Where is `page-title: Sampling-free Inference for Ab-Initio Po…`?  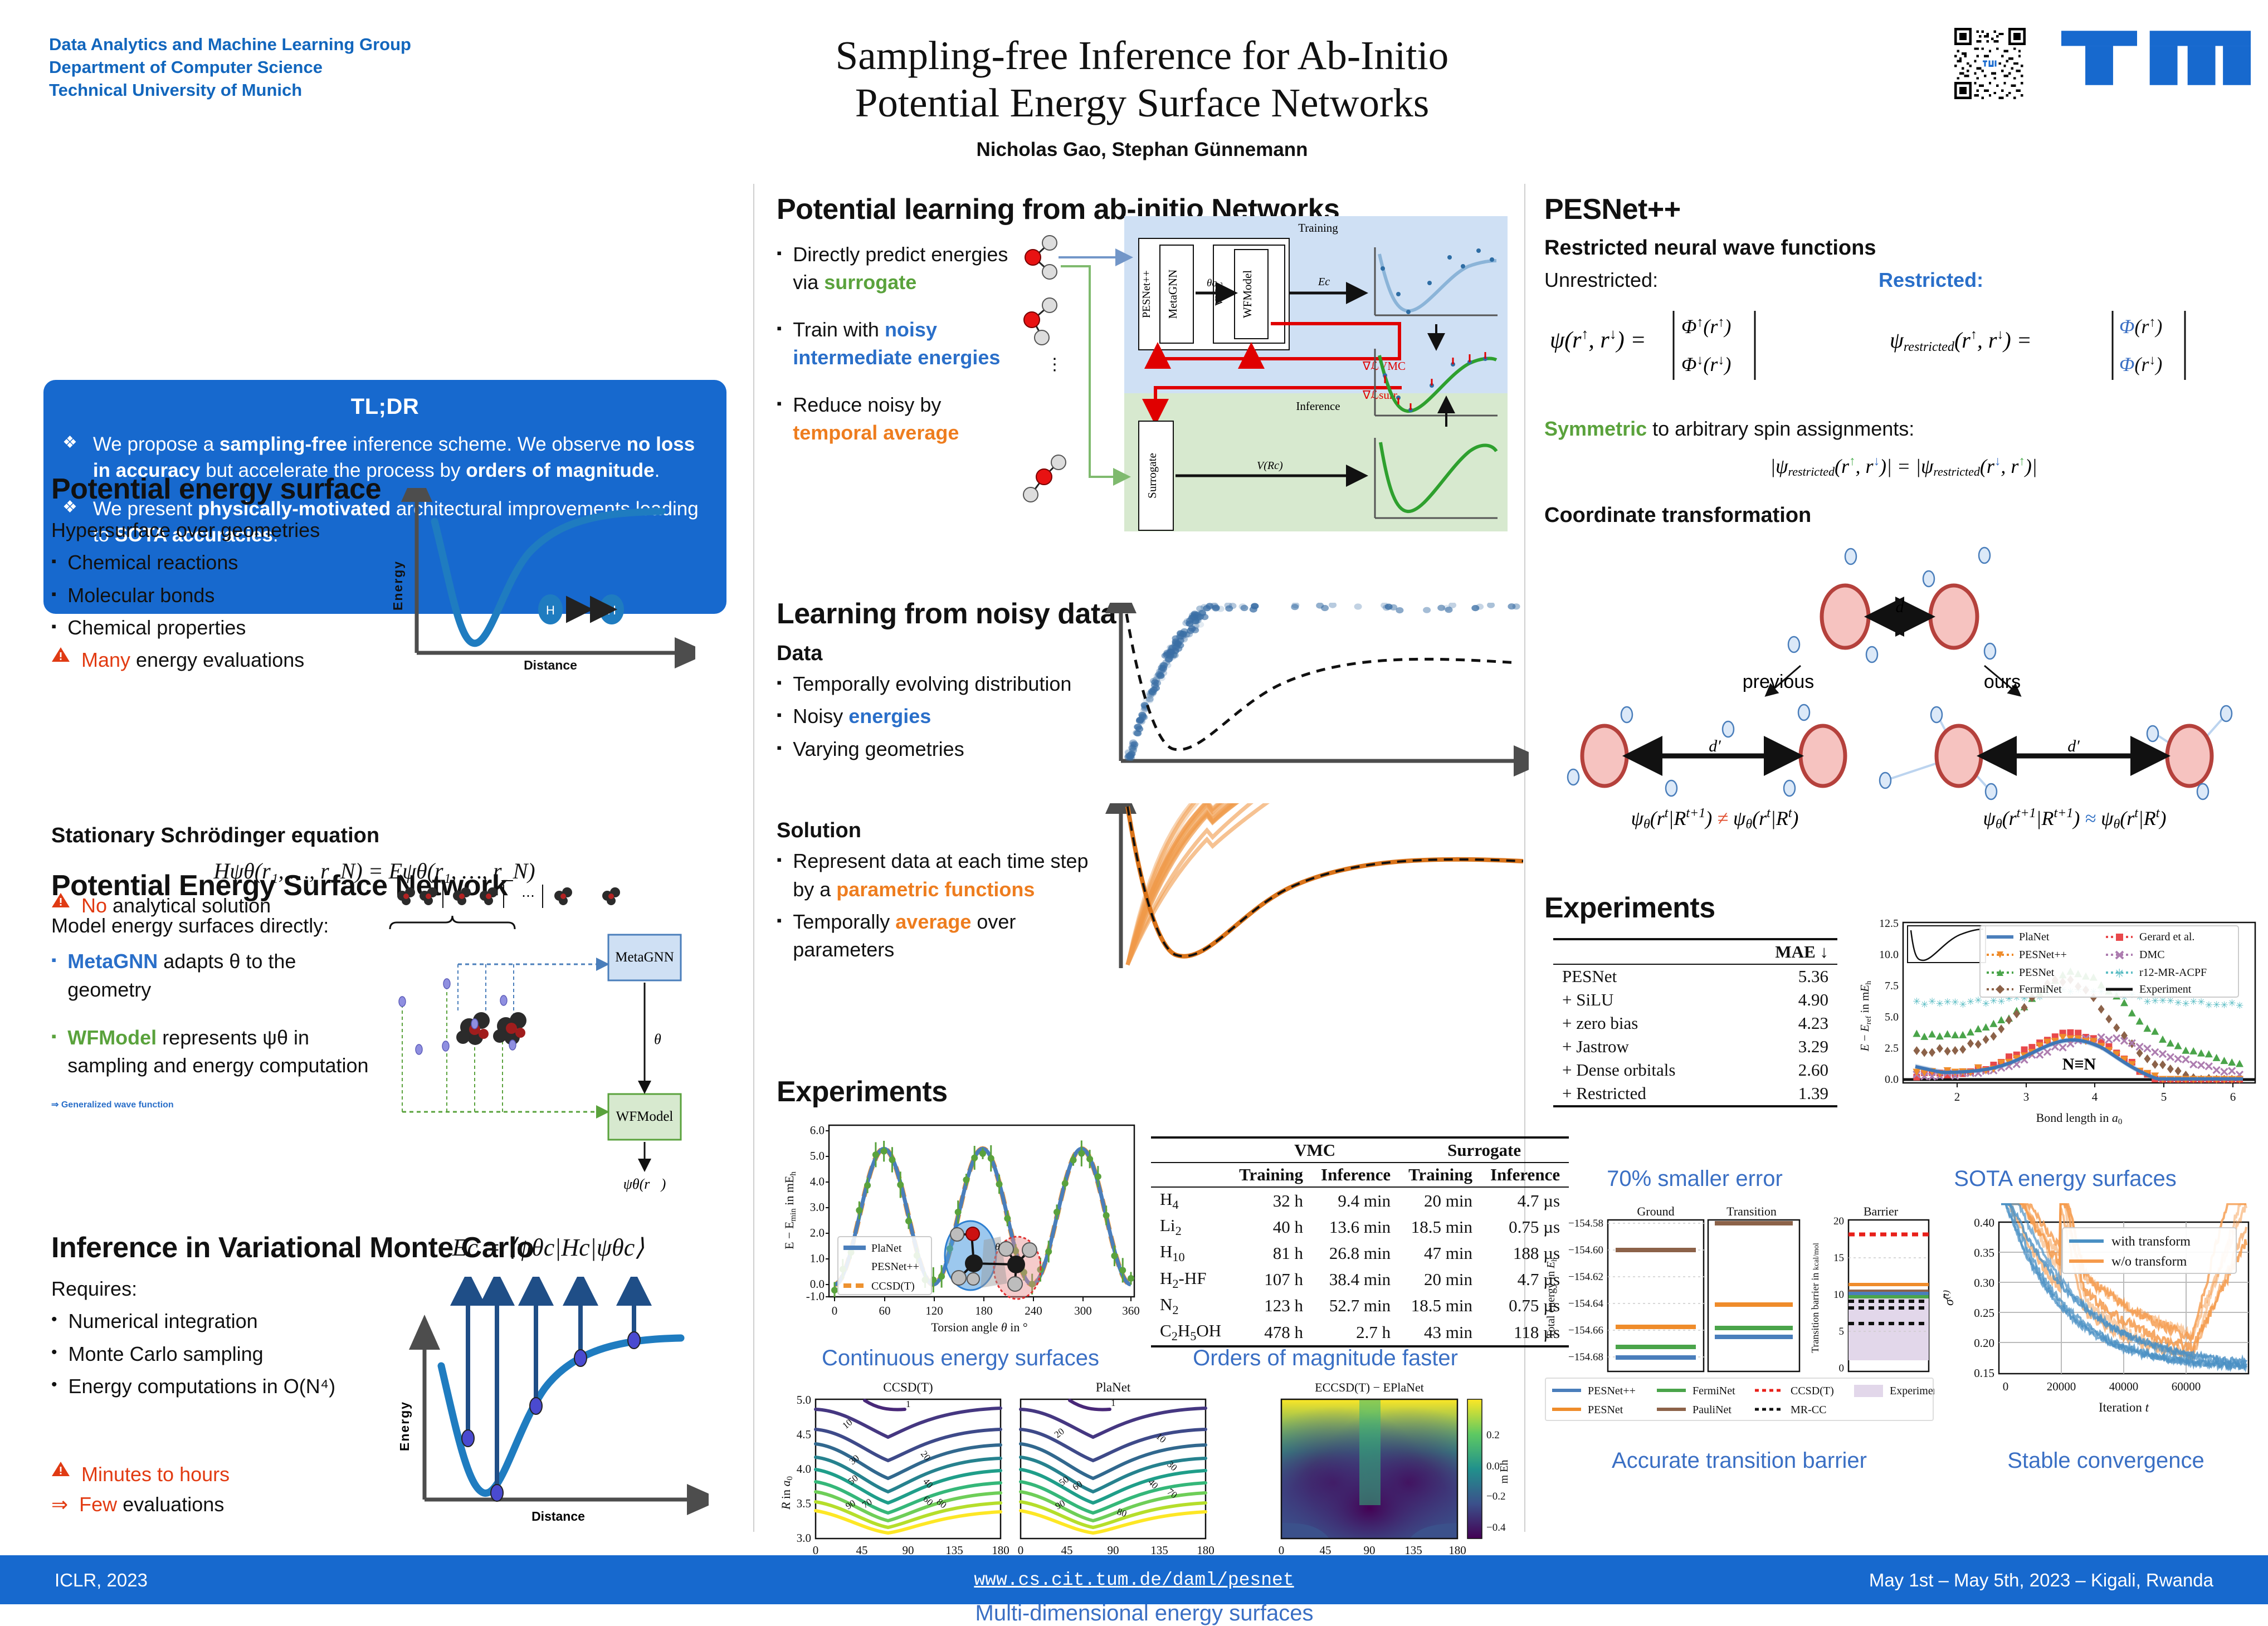
page-title: Sampling-free Inference for Ab-Initio Po… is located at coordinates (1142, 79).